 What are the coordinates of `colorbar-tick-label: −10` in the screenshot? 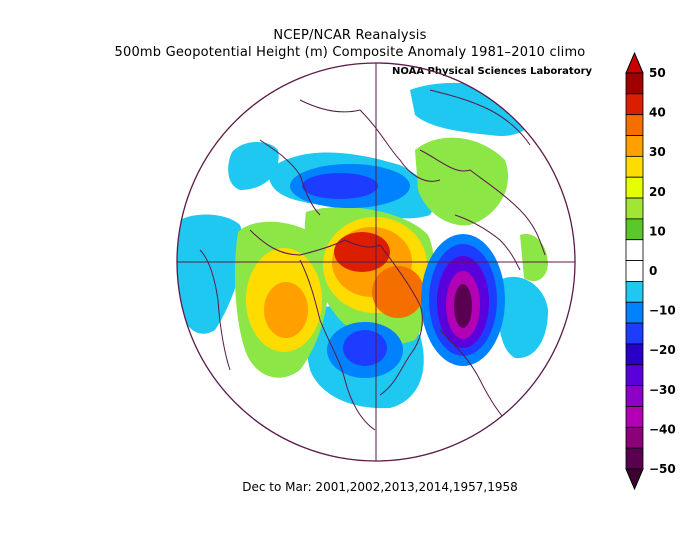 It's located at (662, 311).